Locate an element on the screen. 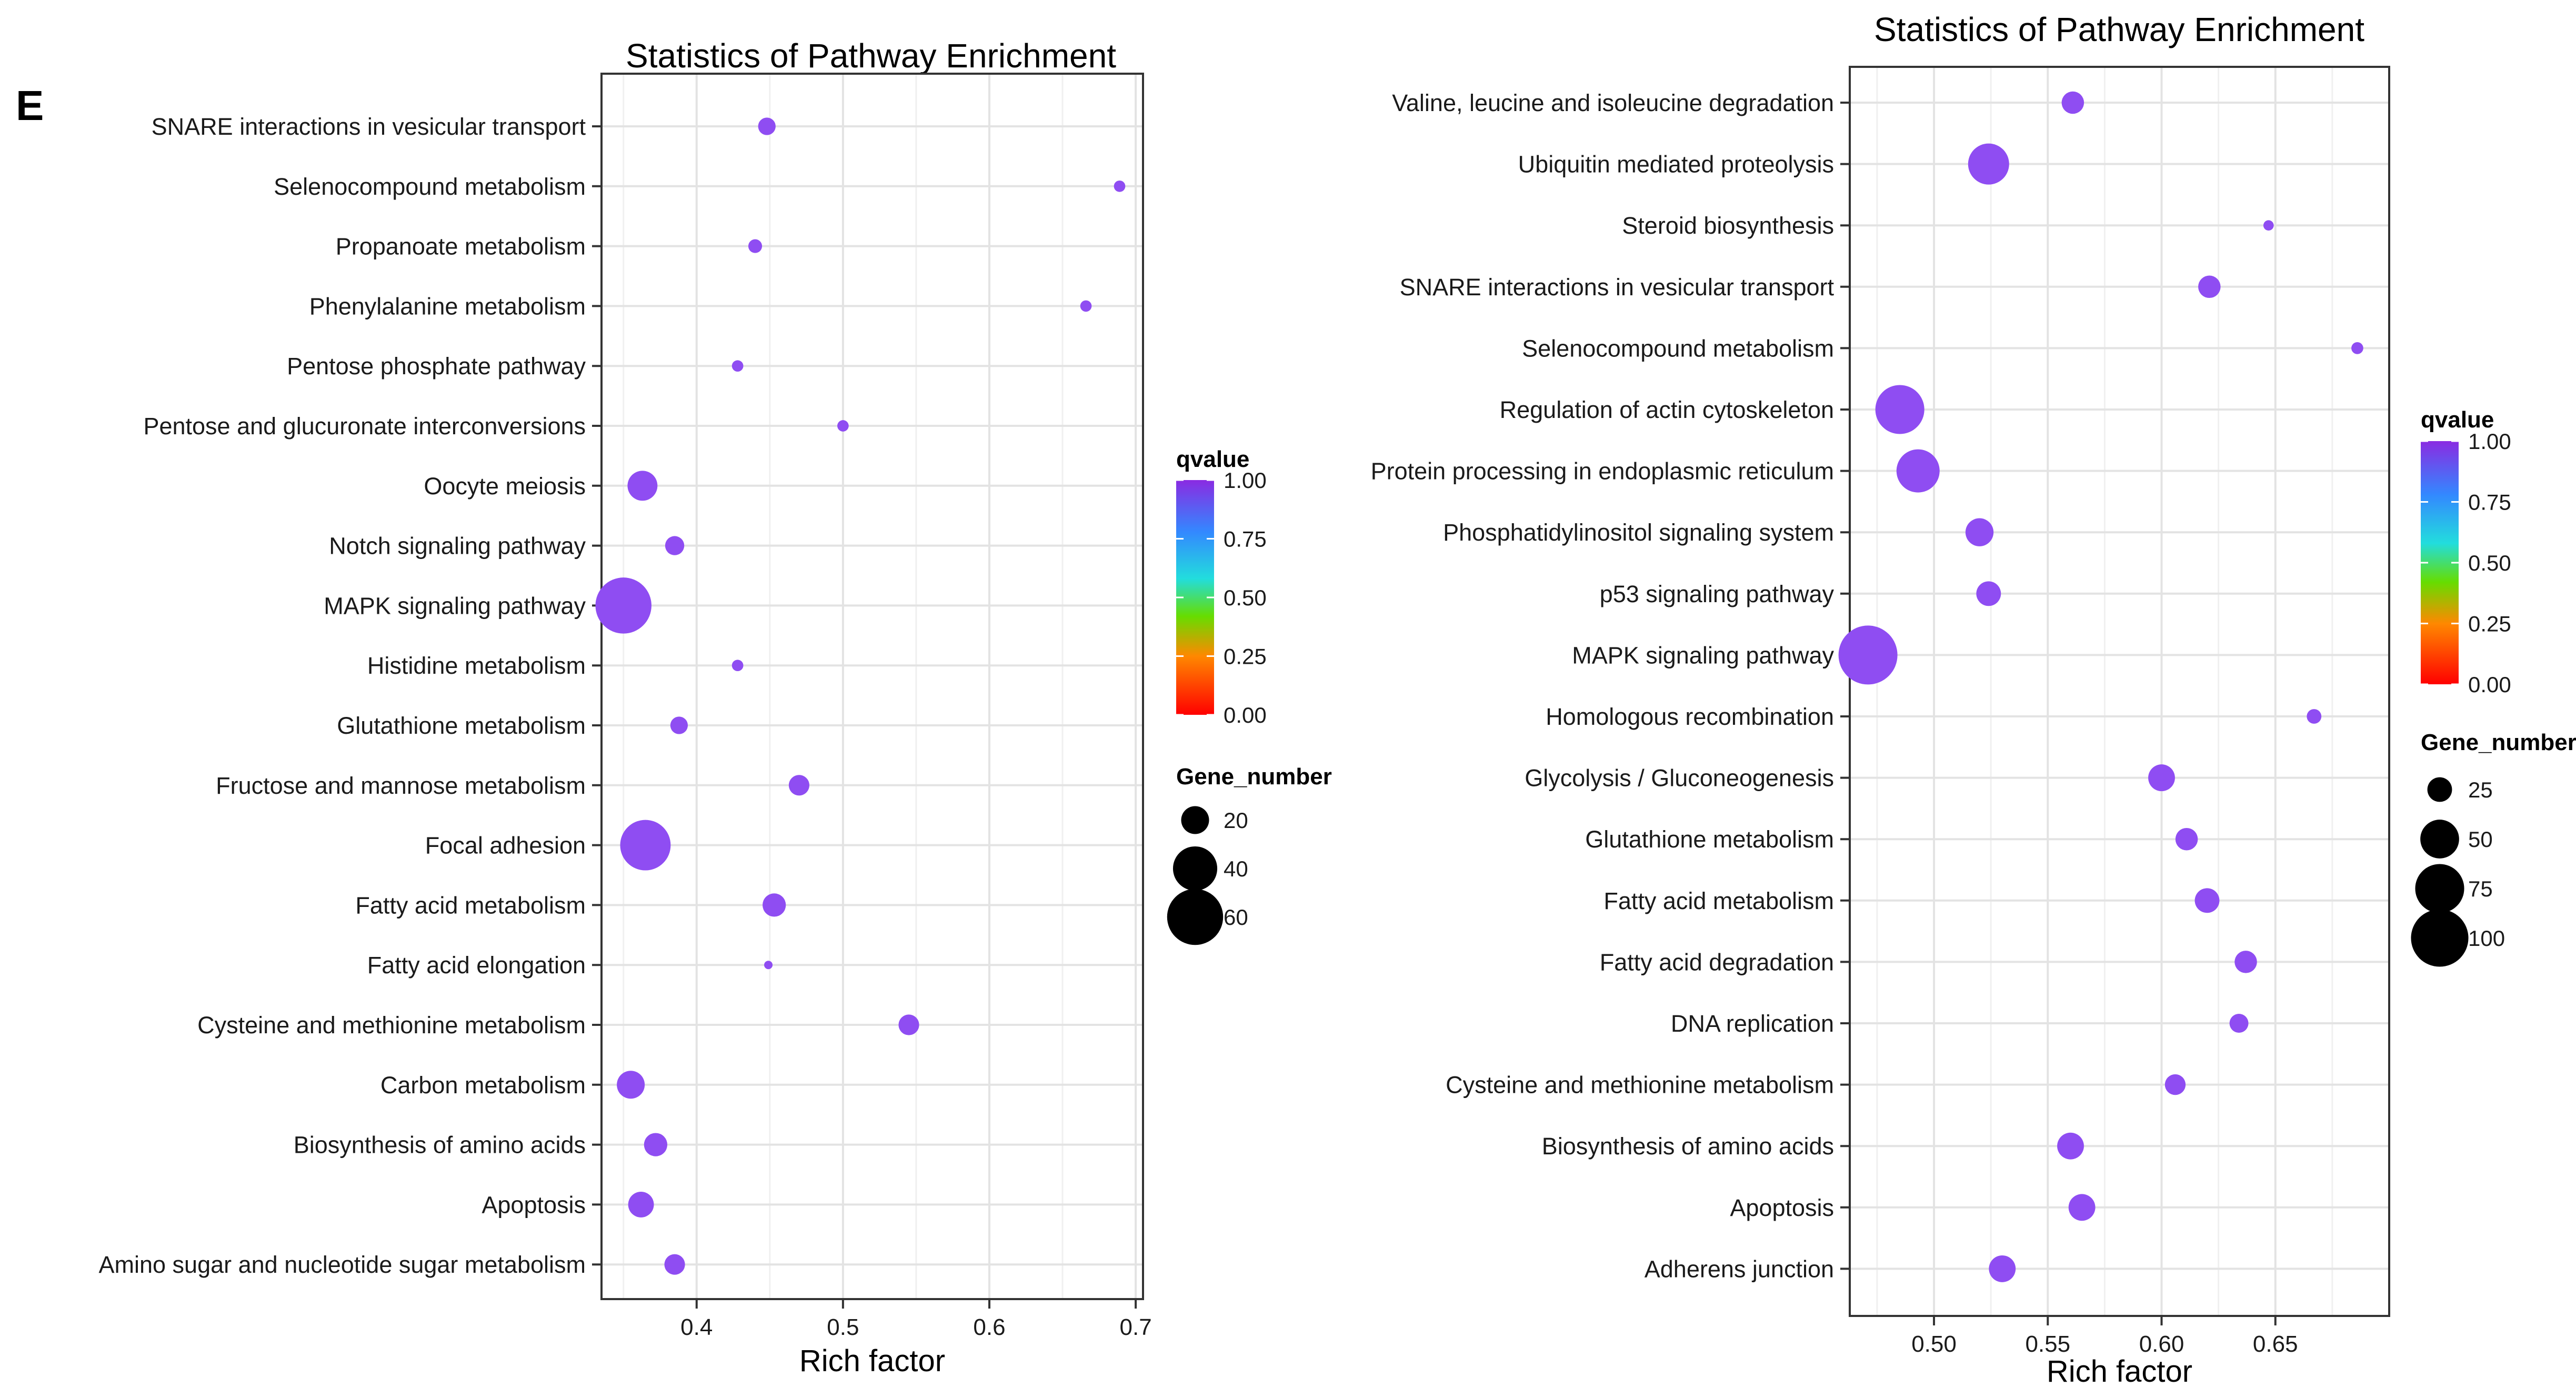 This screenshot has height=1397, width=2576. y-tick-label: Histidine metabolism is located at coordinates (476, 665).